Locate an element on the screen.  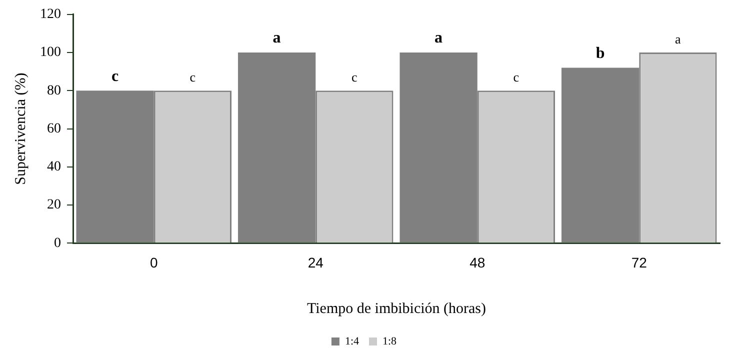
y-tick-label: 40 is located at coordinates (54, 167).